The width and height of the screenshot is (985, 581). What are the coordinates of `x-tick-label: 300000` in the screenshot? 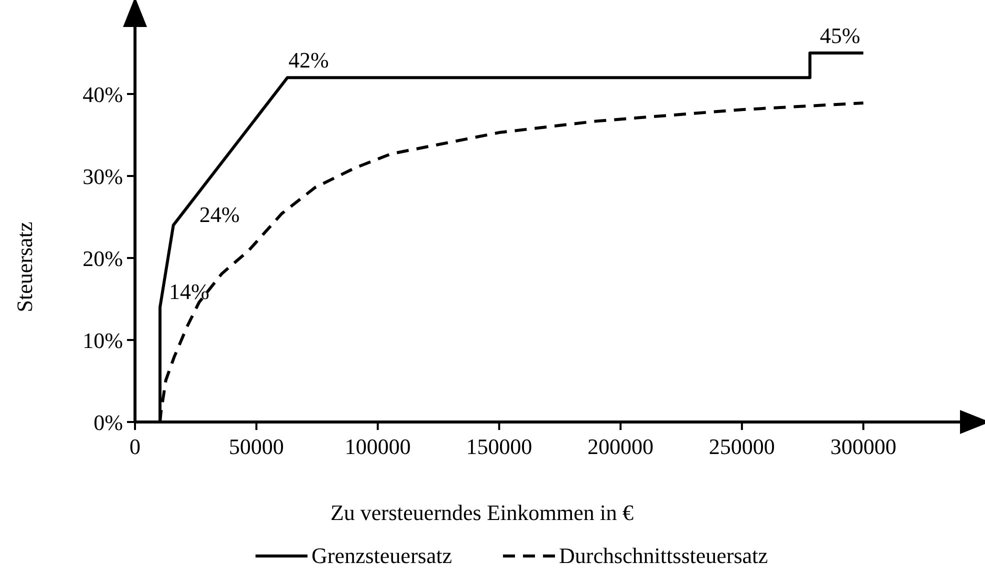 It's located at (863, 446).